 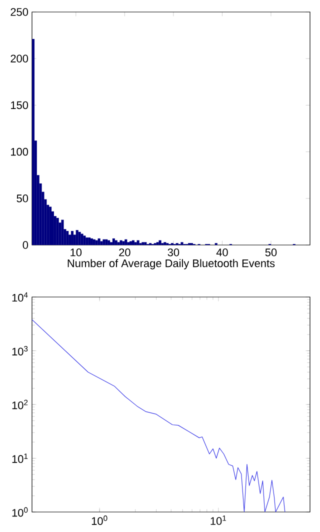 What do you see at coordinates (76, 252) in the screenshot?
I see `x-tick-label: 10` at bounding box center [76, 252].